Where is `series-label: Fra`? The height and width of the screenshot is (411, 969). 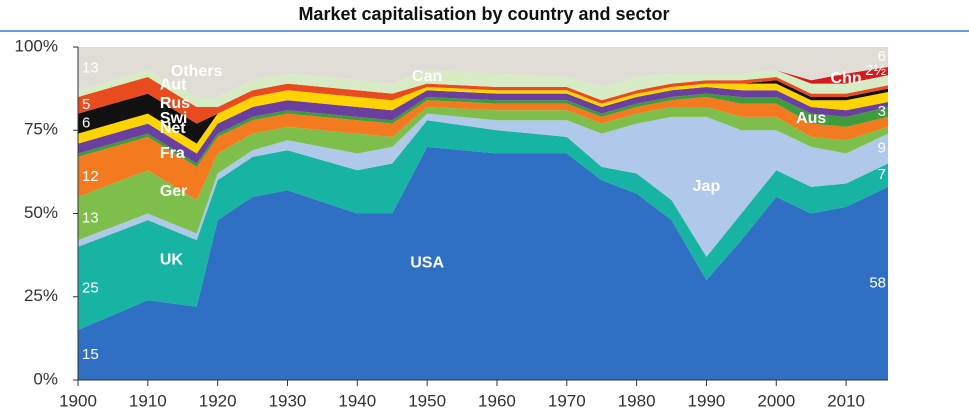
series-label: Fra is located at coordinates (172, 153).